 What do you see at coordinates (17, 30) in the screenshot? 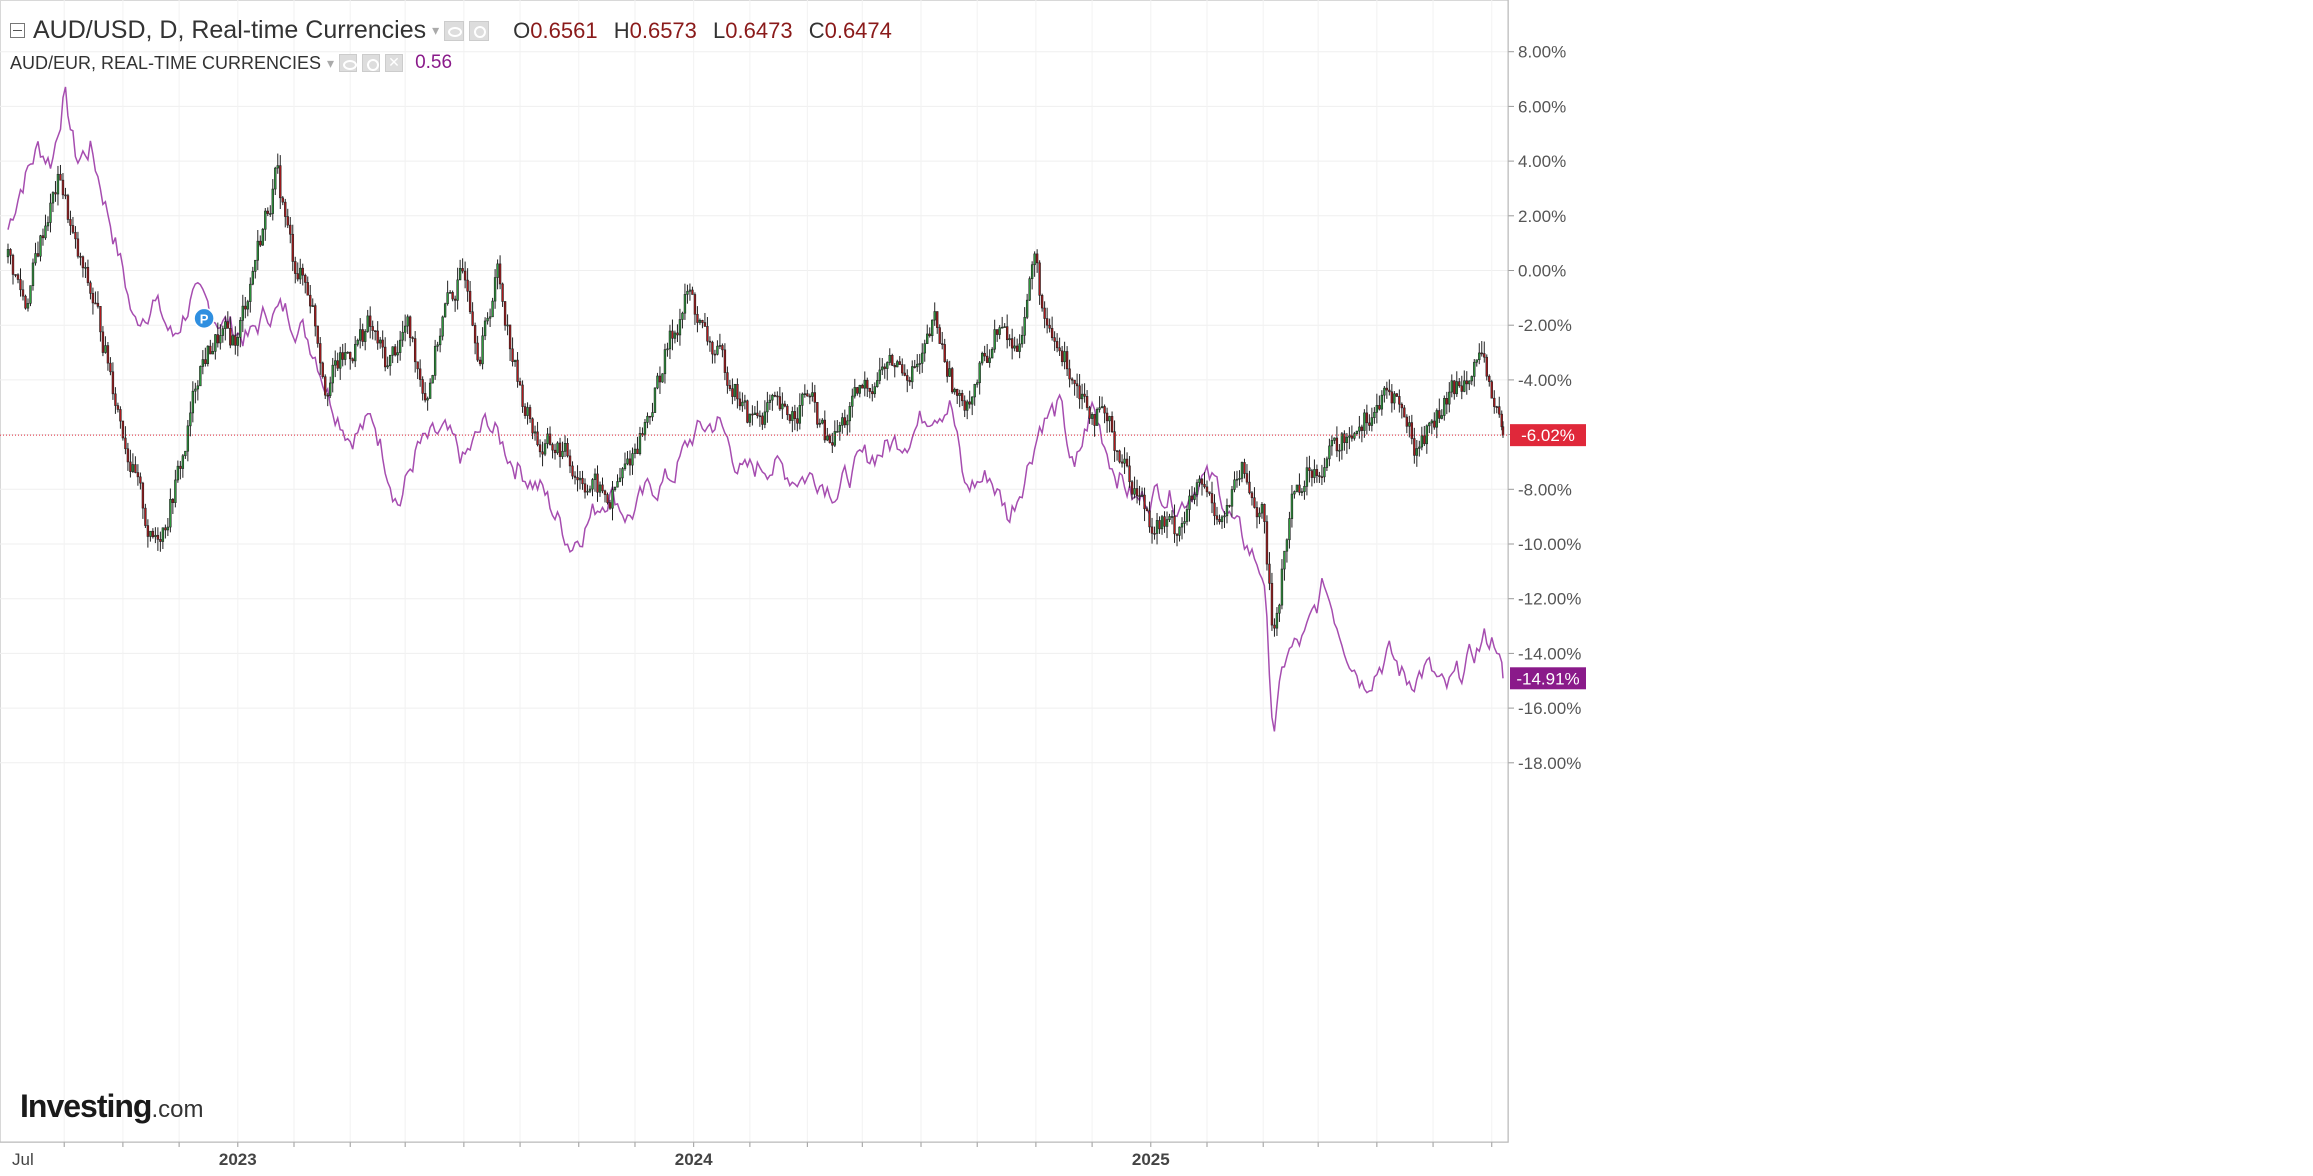
I see `collapse-icon` at bounding box center [17, 30].